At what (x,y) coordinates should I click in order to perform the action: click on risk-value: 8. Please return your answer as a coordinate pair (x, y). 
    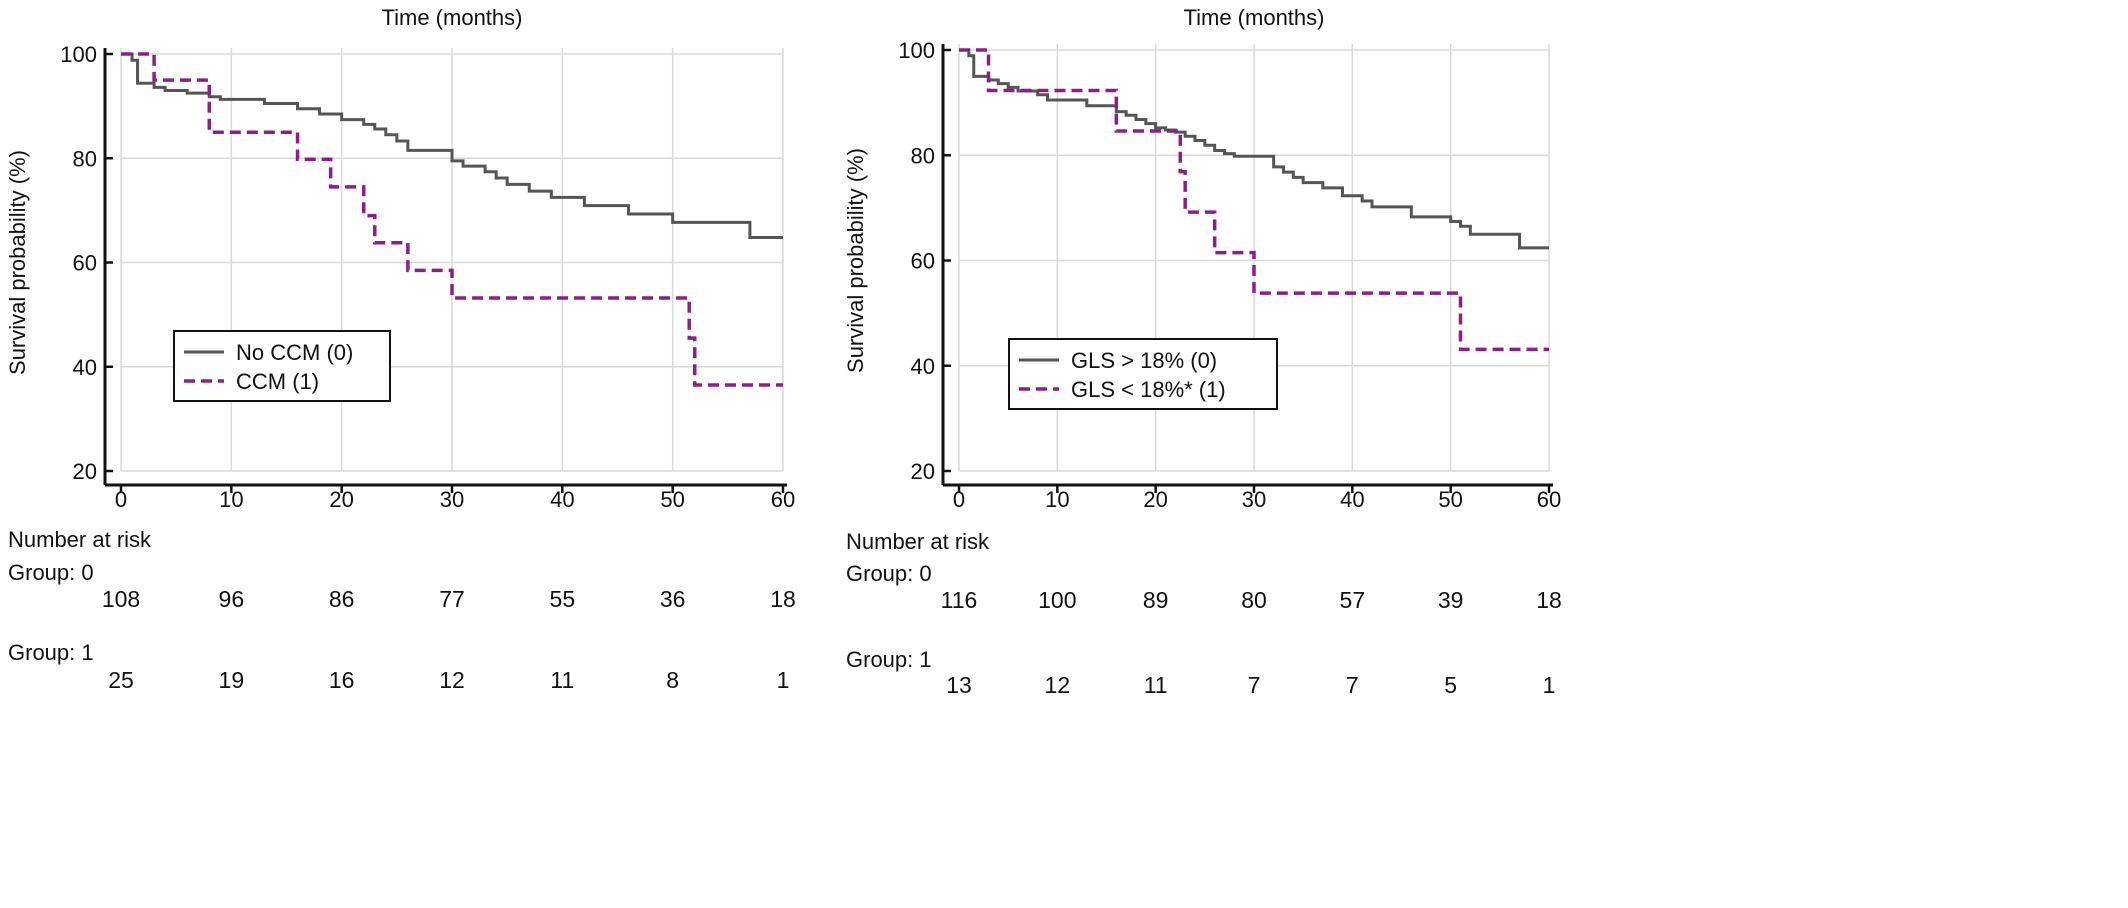
    Looking at the image, I should click on (672, 680).